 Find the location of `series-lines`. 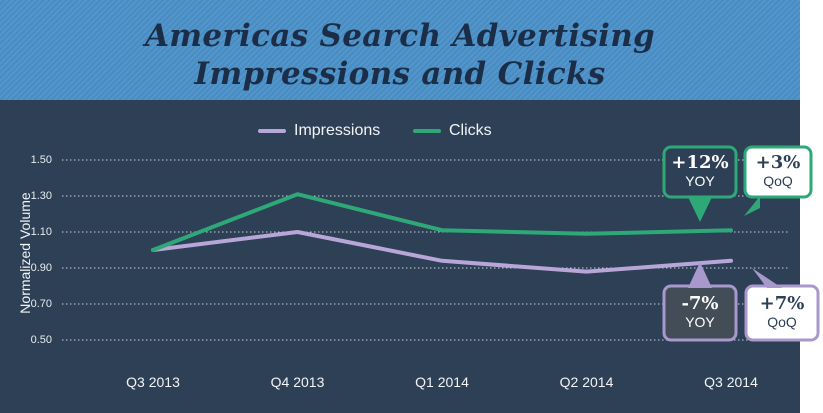

series-lines is located at coordinates (442, 233).